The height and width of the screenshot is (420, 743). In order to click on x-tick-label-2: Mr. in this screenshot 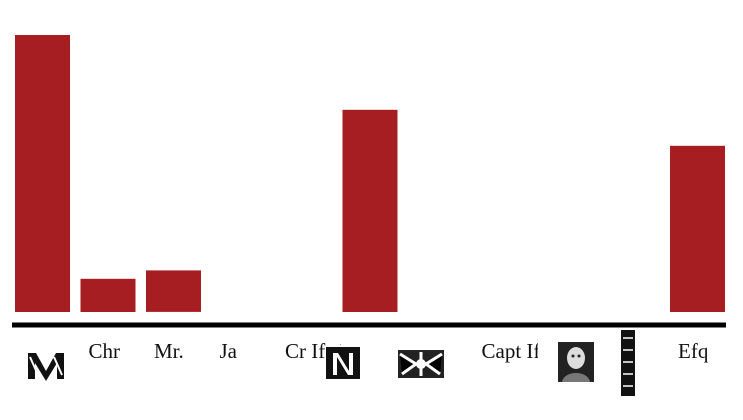, I will do `click(169, 351)`.